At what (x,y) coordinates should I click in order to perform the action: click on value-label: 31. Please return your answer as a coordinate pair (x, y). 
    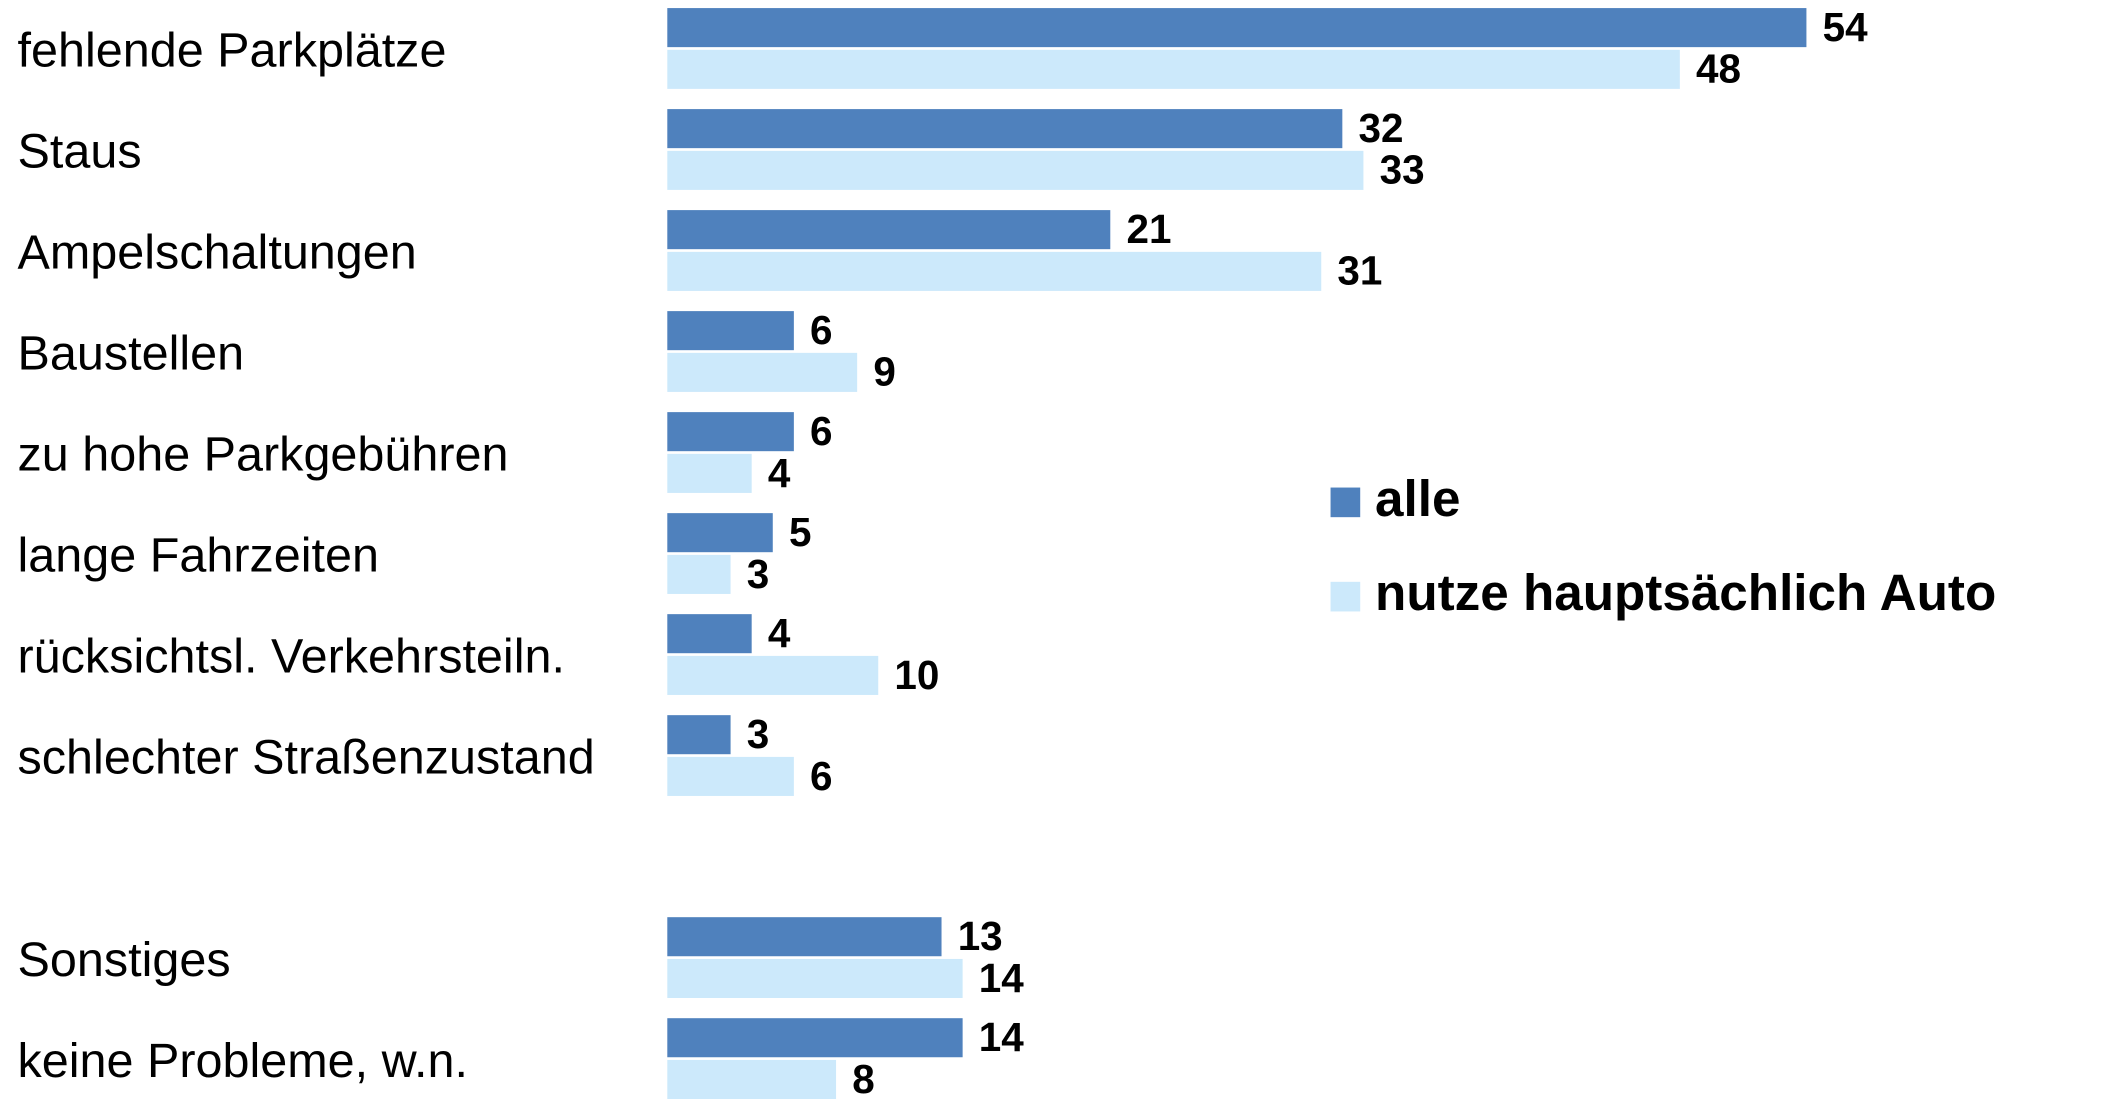
    Looking at the image, I should click on (1359, 271).